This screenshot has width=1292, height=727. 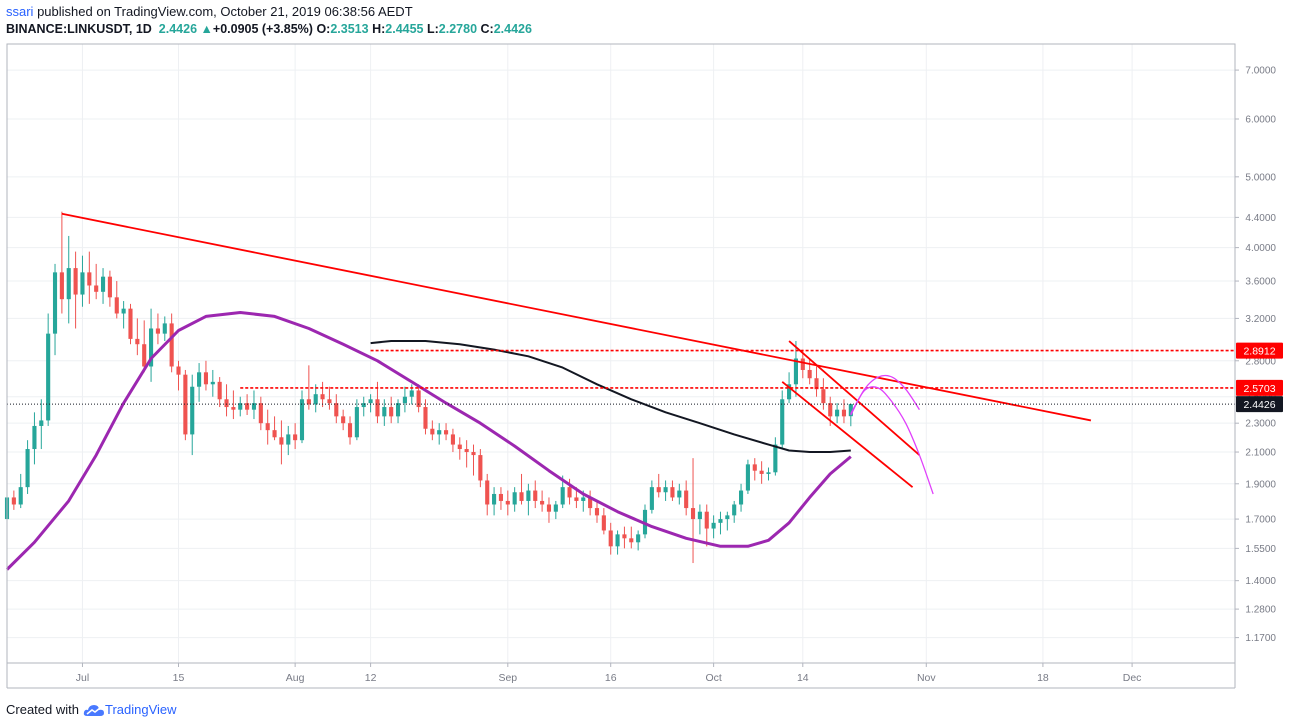 I want to click on price-label-last: 2.4426, so click(x=1259, y=404).